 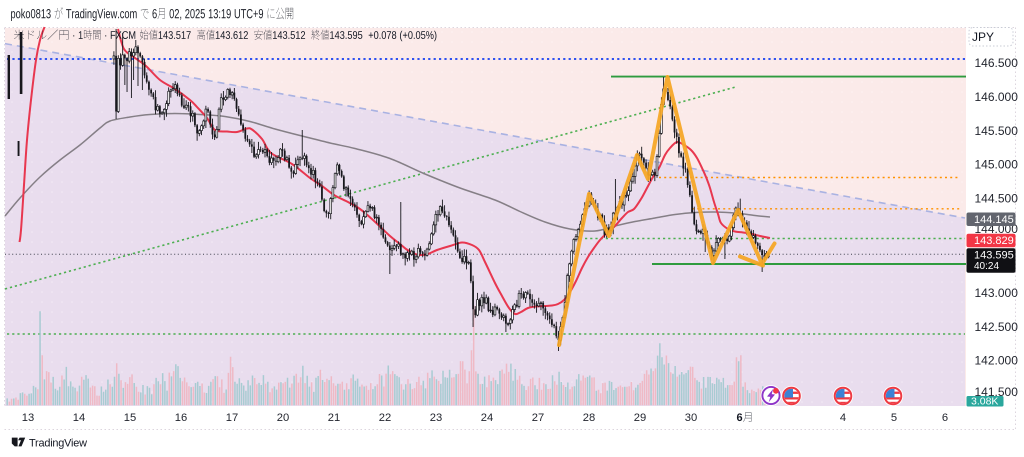 What do you see at coordinates (232, 418) in the screenshot?
I see `svg-text: 17` at bounding box center [232, 418].